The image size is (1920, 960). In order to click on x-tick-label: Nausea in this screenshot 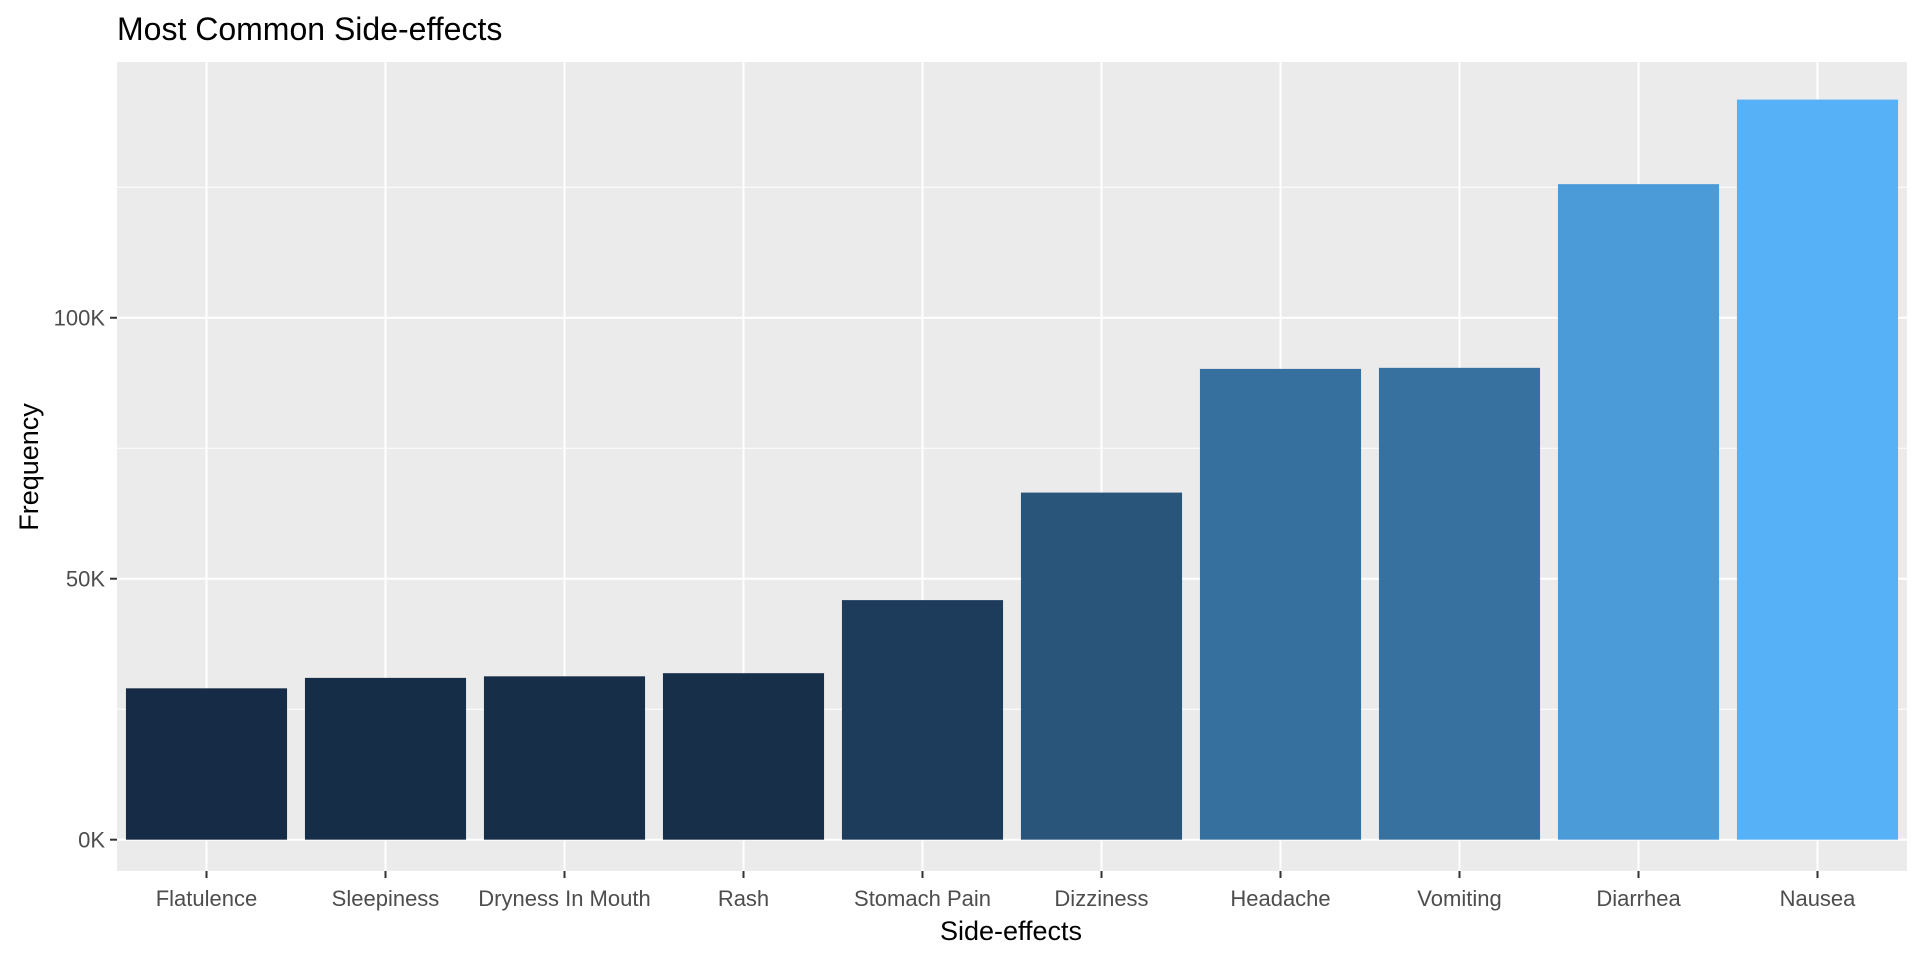, I will do `click(1818, 898)`.